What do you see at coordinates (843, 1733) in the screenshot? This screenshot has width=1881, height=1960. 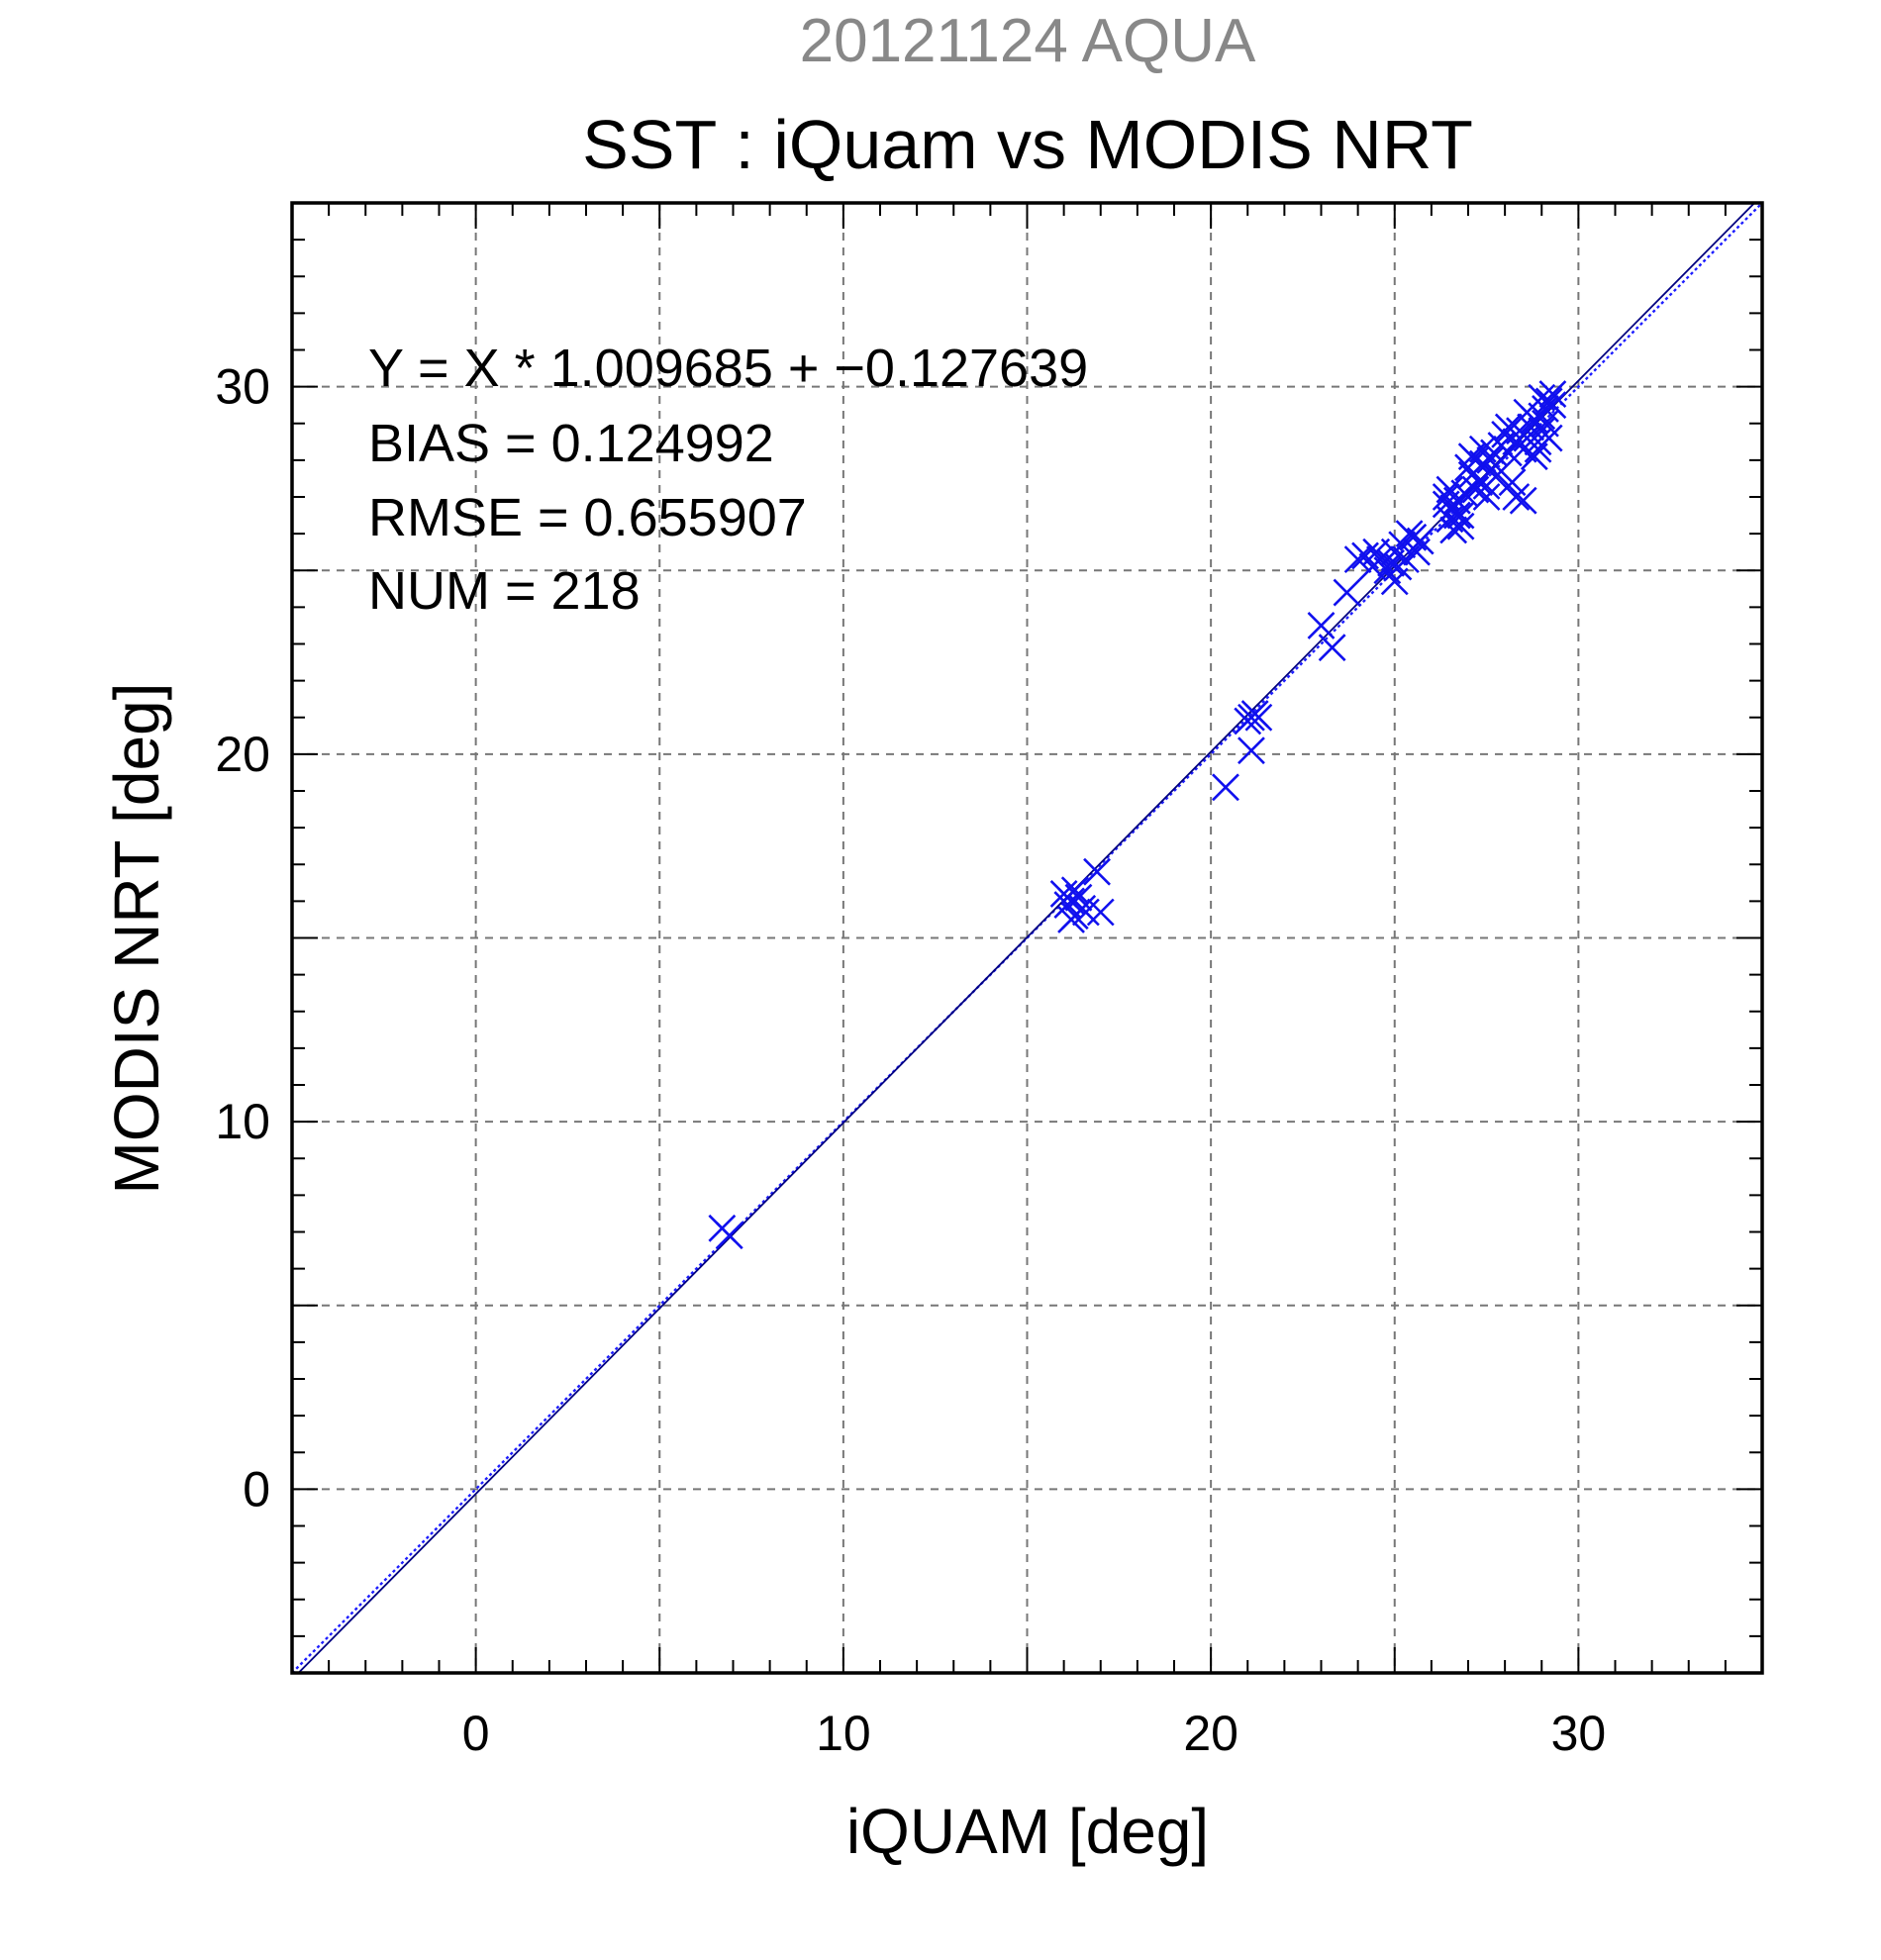 I see `x-tick-label: 10` at bounding box center [843, 1733].